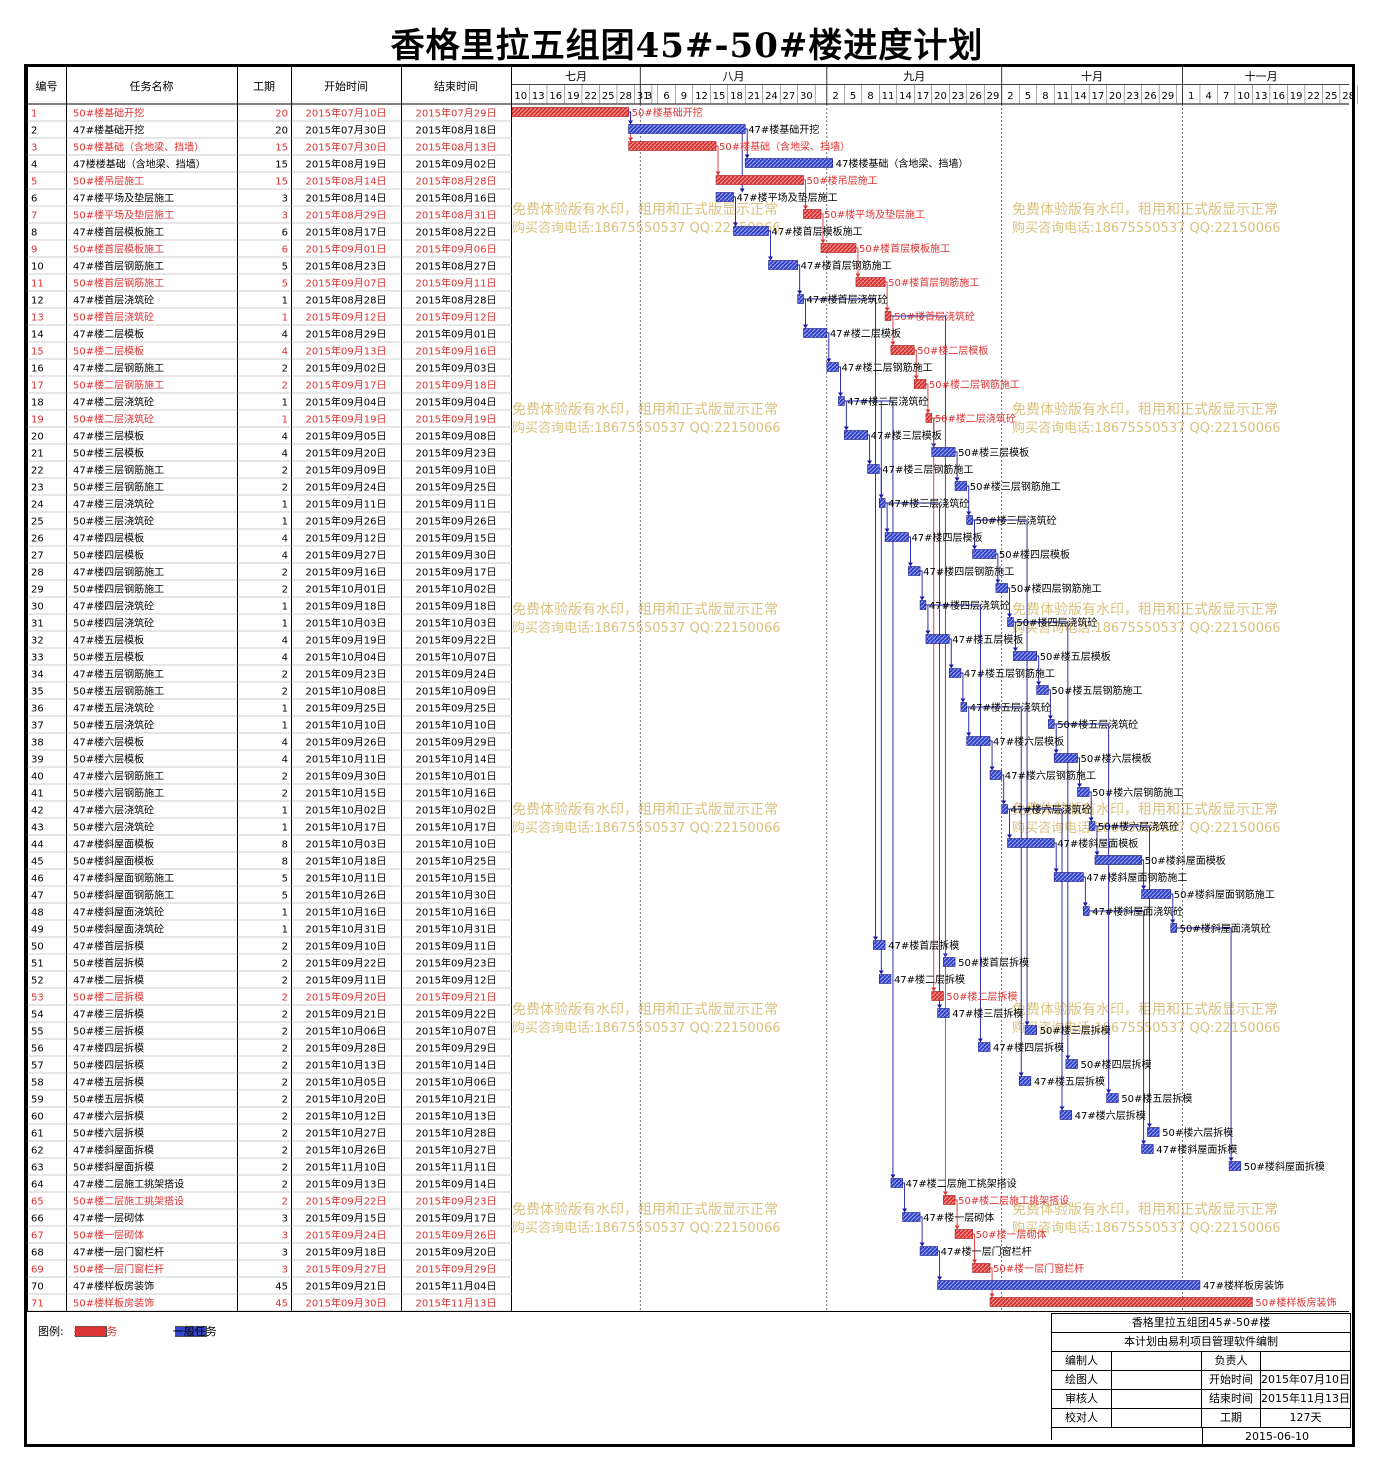  Describe the element at coordinates (346, 1048) in the screenshot. I see `task-start: 2015年09月28日` at that location.